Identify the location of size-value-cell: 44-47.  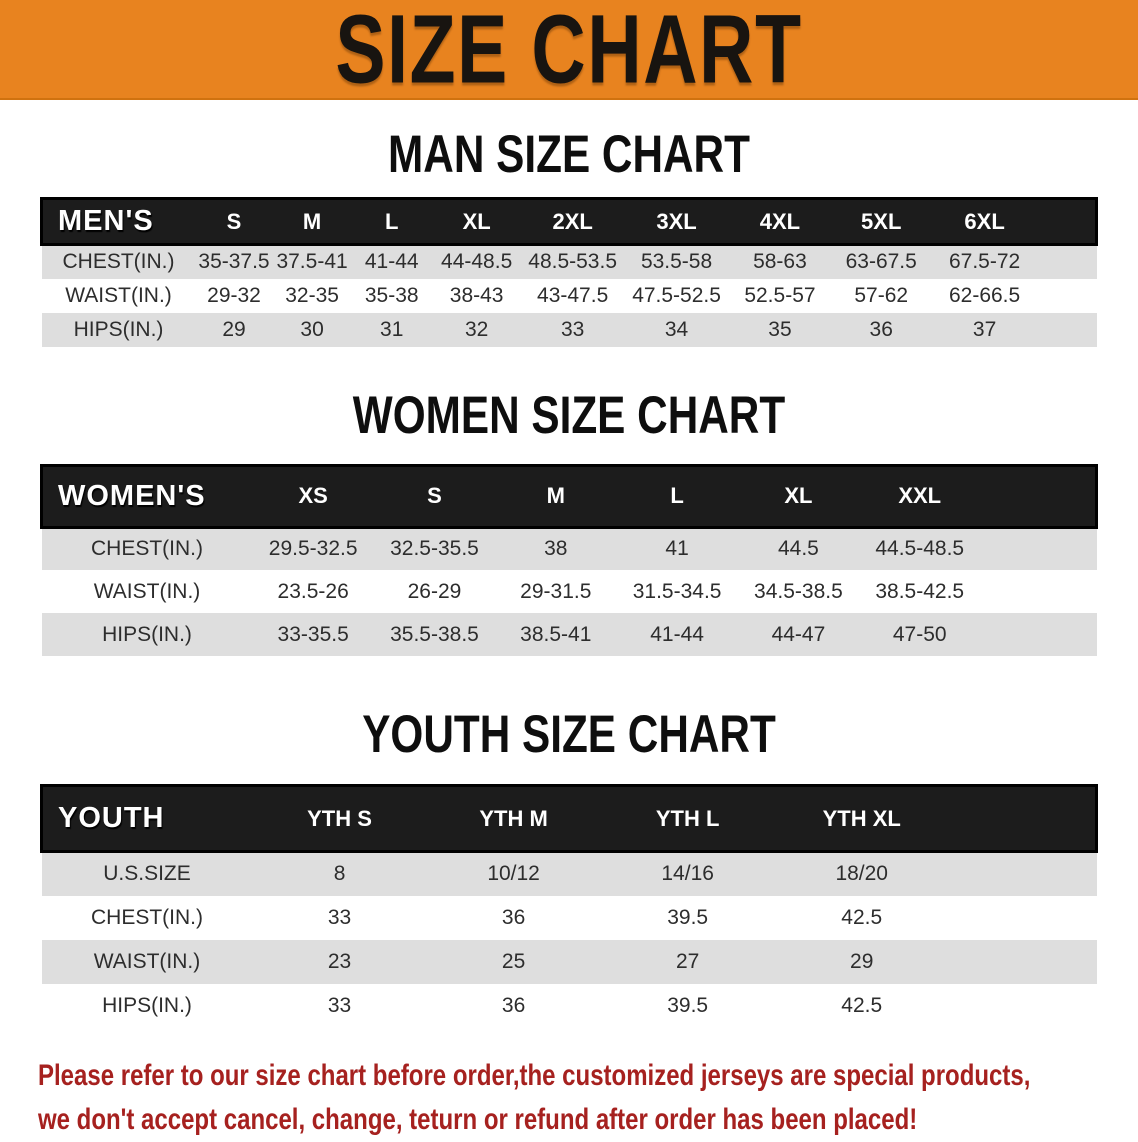
(798, 634).